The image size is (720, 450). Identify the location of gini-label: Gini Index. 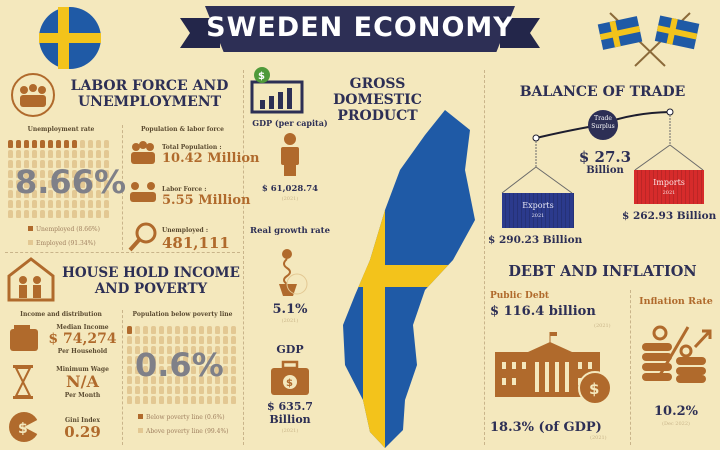
(82, 420).